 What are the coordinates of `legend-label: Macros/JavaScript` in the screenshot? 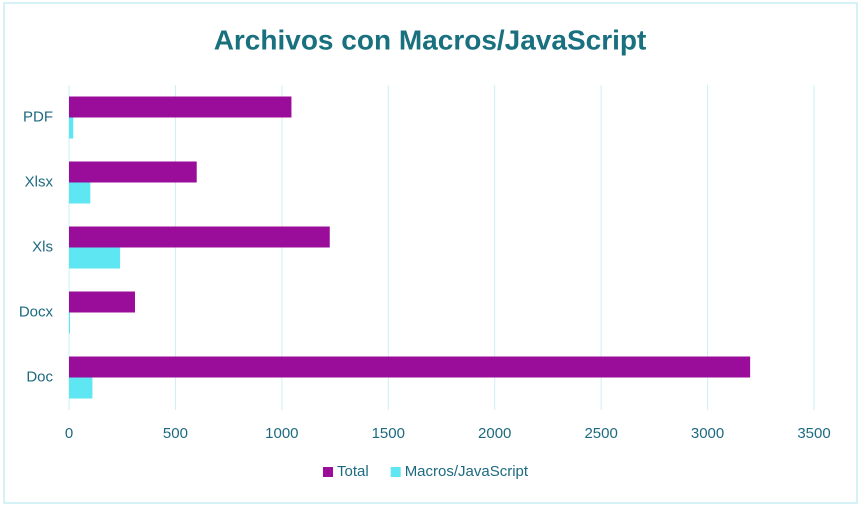 It's located at (467, 471).